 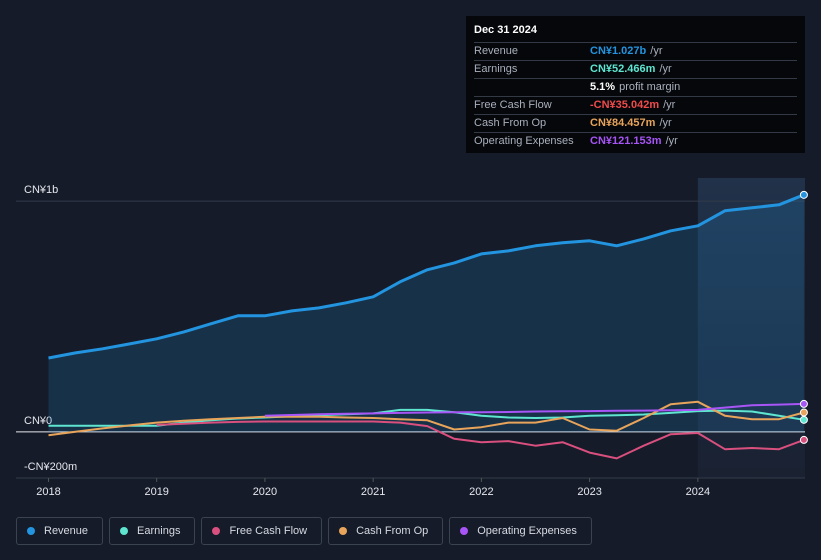 I want to click on x-tick-label: 2024, so click(x=698, y=492).